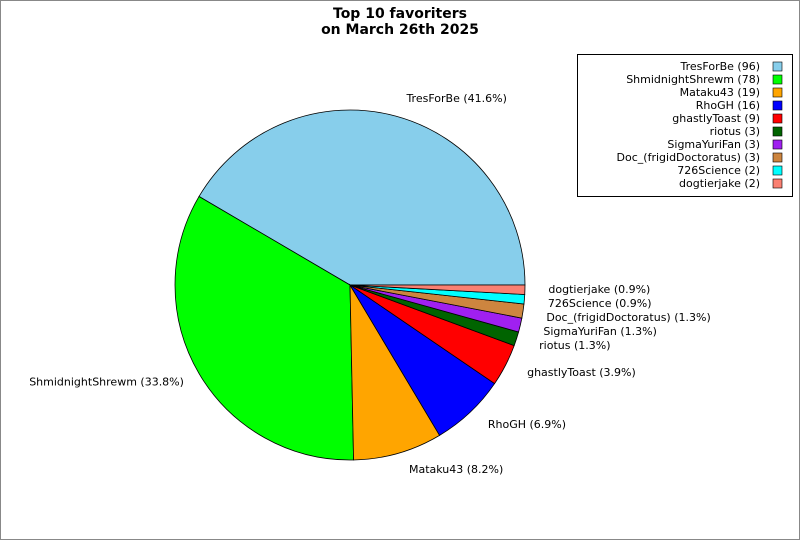 Image resolution: width=800 pixels, height=540 pixels. I want to click on legend-label: TresForBe (96), so click(720, 66).